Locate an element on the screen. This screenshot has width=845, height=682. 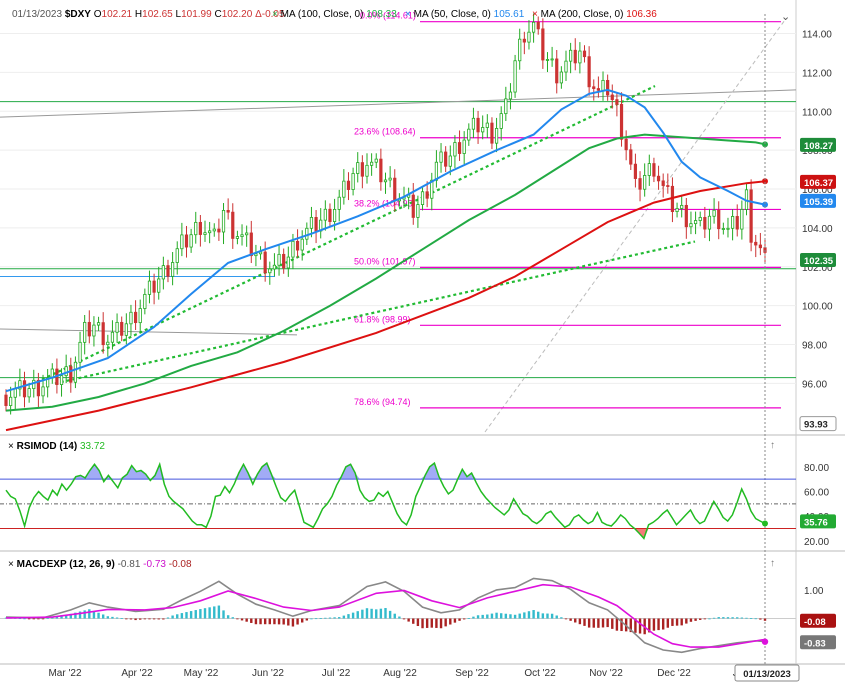
o-label: O is located at coordinates (97, 14).